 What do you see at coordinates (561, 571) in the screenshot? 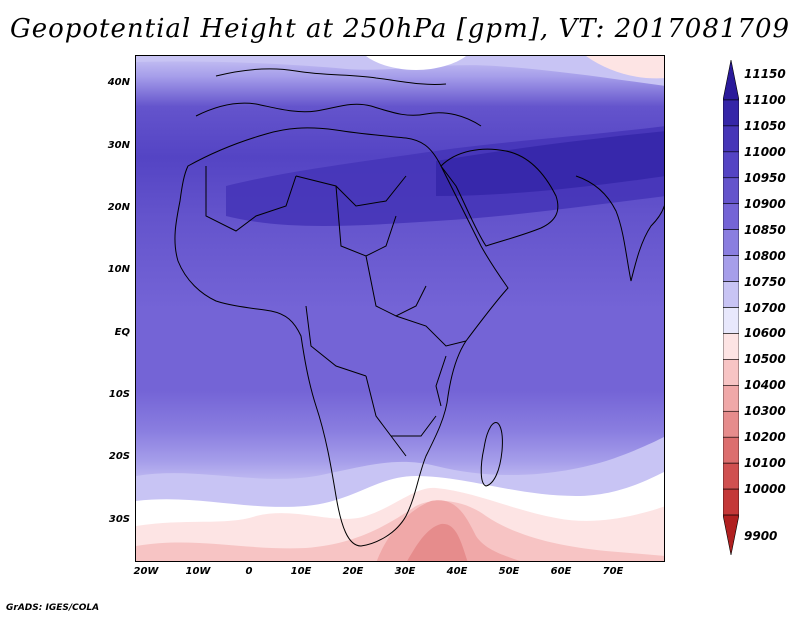
I see `lon-label-60e: 60E` at bounding box center [561, 571].